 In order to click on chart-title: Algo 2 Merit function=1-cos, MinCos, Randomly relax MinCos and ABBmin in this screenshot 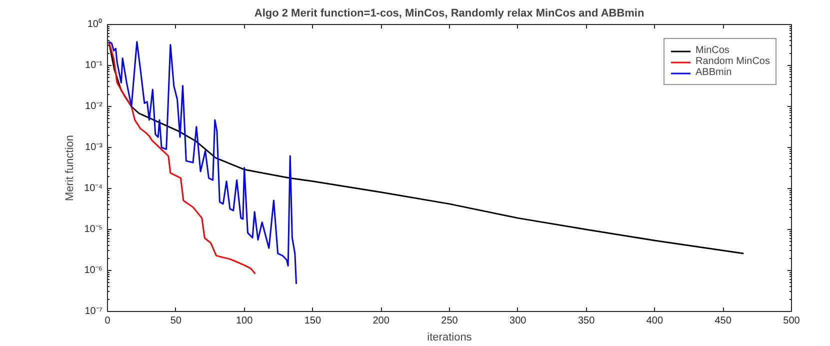, I will do `click(449, 14)`.